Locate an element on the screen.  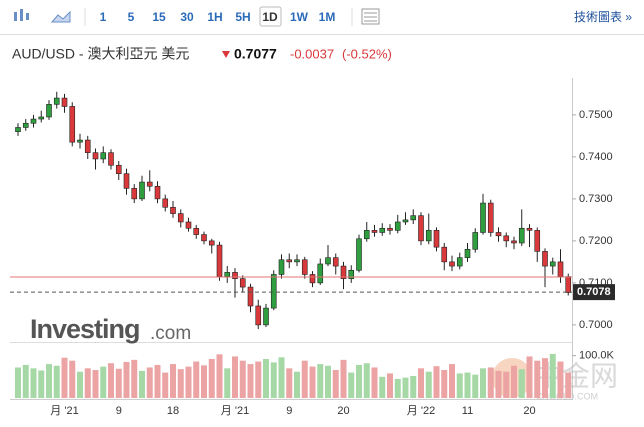
x-tick-label: 18 is located at coordinates (173, 411).